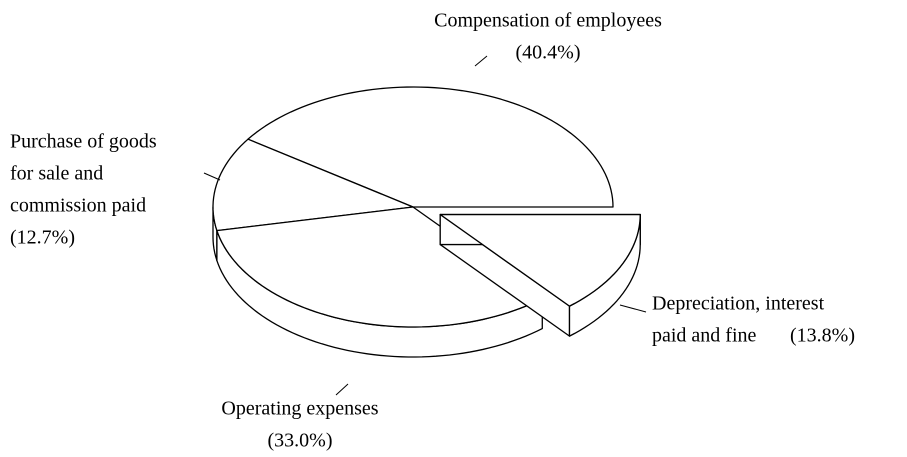 Image resolution: width=907 pixels, height=457 pixels. I want to click on slice-label: Compensation of employees, so click(548, 21).